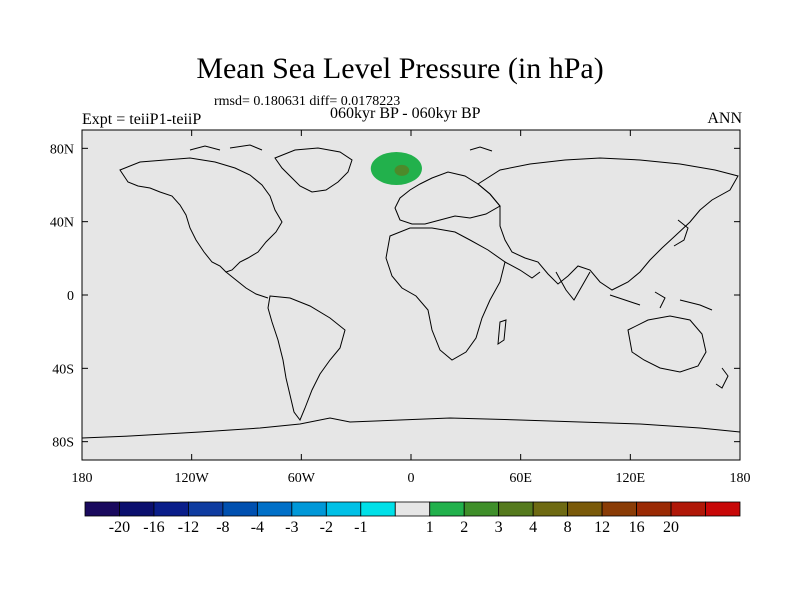 The image size is (800, 600). I want to click on coastline-madagascar, so click(502, 332).